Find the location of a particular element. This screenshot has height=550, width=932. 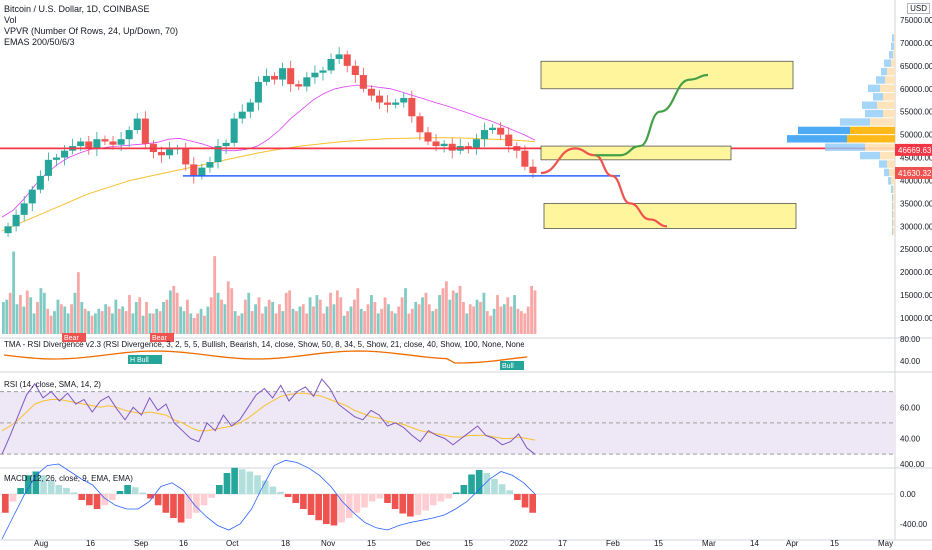

price-tick-label: 45000.00 is located at coordinates (916, 158).